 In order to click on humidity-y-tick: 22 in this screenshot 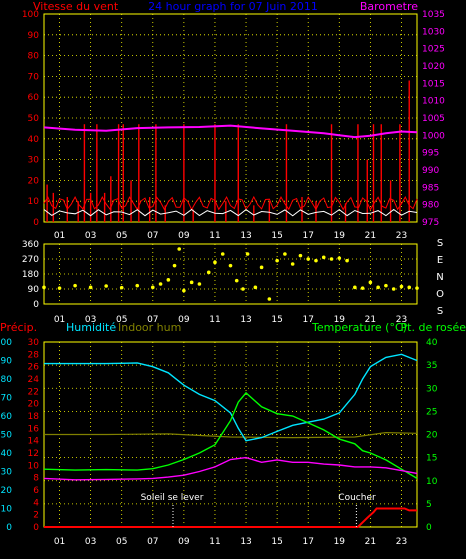, I will do `click(33, 392)`.